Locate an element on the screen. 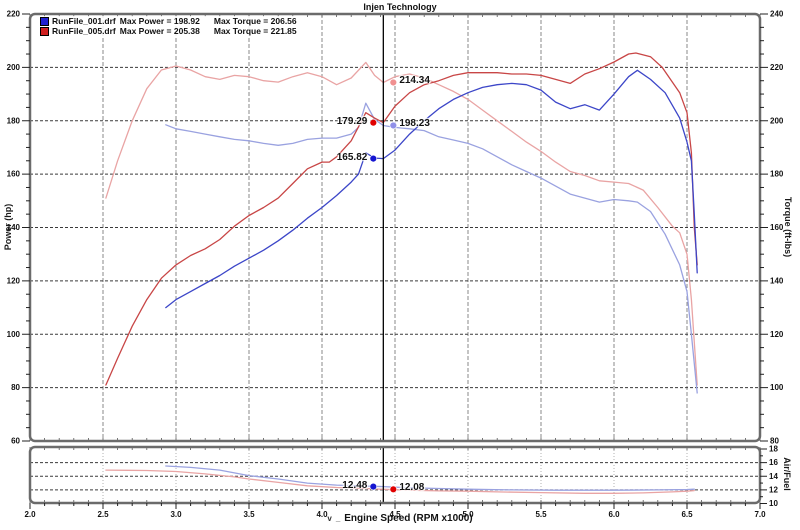  power-axis-title: Power (hp) is located at coordinates (8, 227).